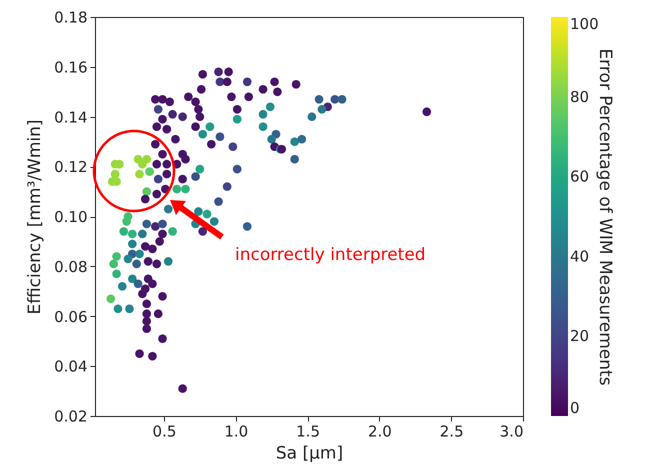  I want to click on y-tick-label: 0.16, so click(71, 67).